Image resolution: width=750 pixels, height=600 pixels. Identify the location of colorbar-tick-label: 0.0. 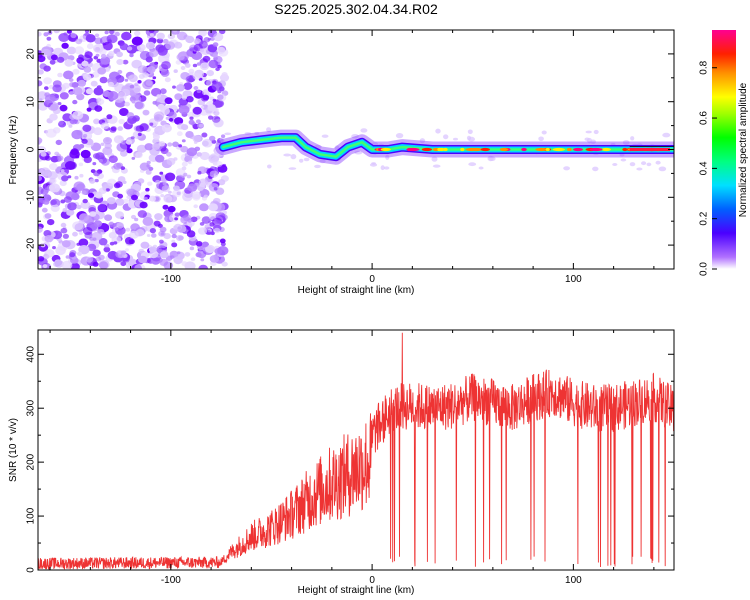
(704, 269).